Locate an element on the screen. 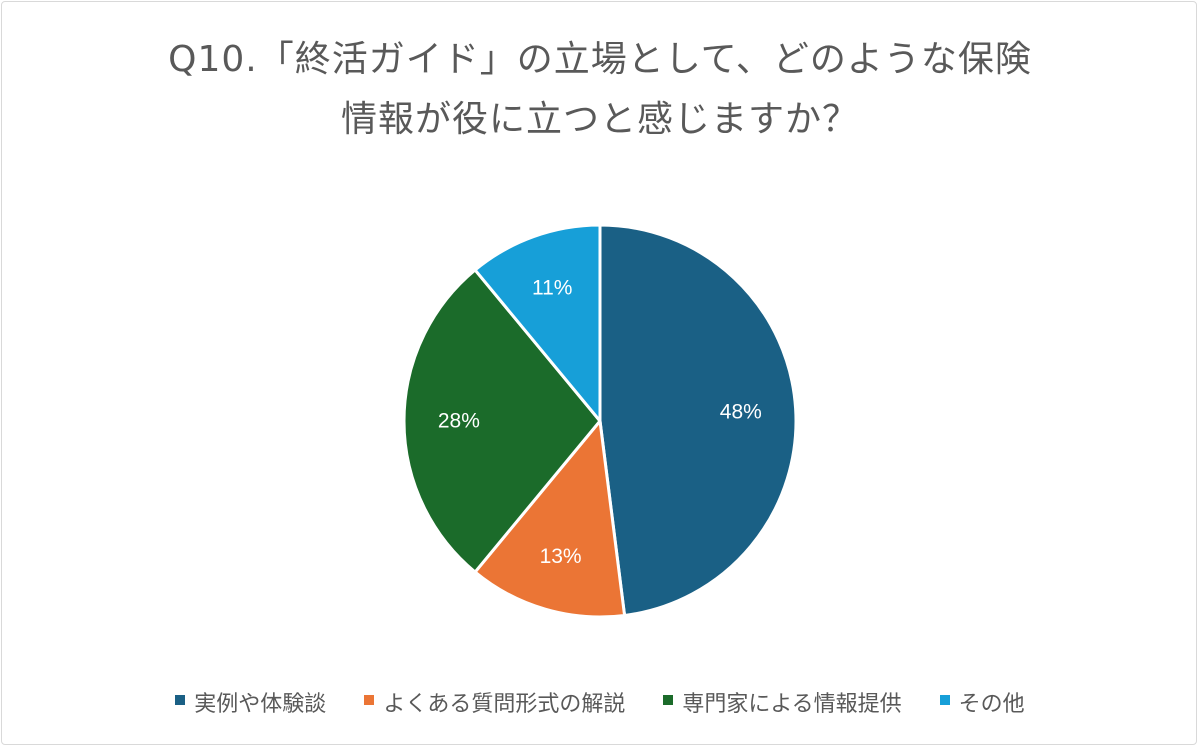 Image resolution: width=1200 pixels, height=748 pixels. legend-item: その他 is located at coordinates (982, 702).